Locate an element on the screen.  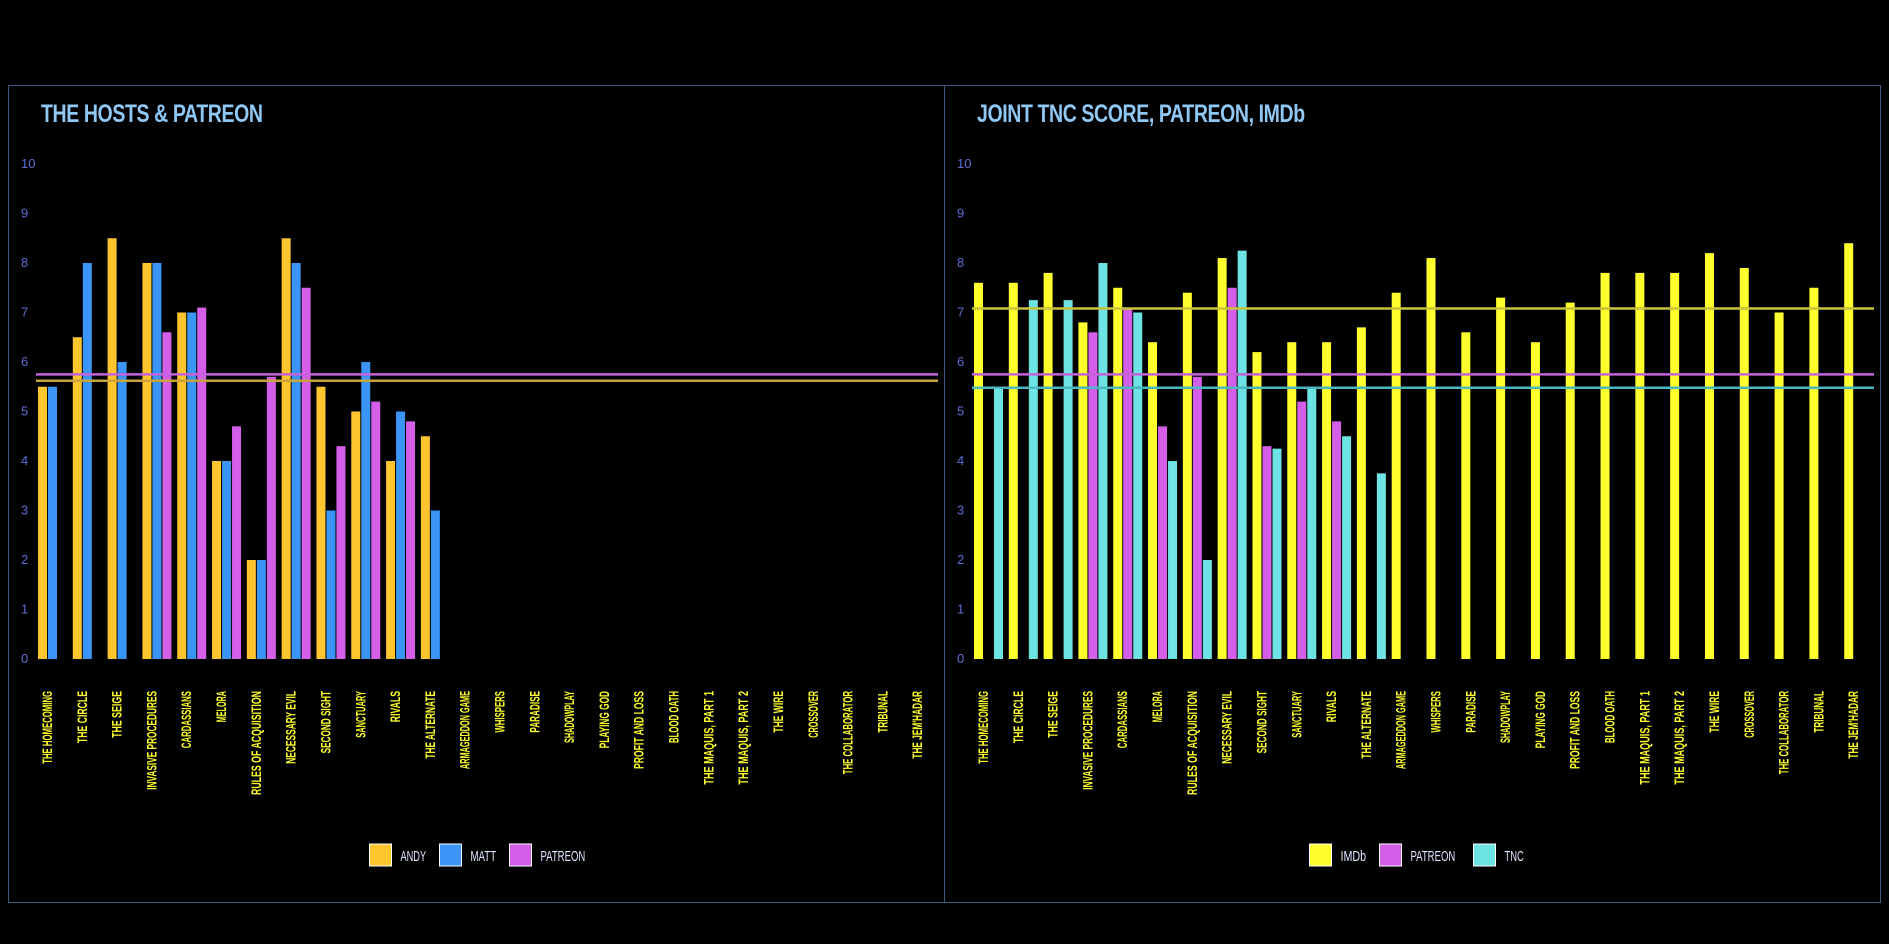
y-tick-label: 6 is located at coordinates (960, 361).